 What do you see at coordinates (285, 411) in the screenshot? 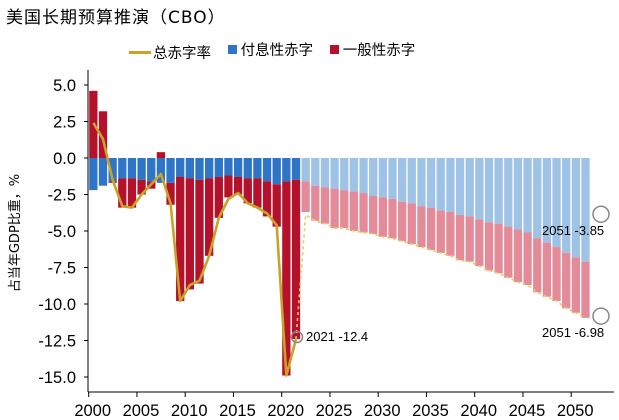
I see `x-tick-label: 2020` at bounding box center [285, 411].